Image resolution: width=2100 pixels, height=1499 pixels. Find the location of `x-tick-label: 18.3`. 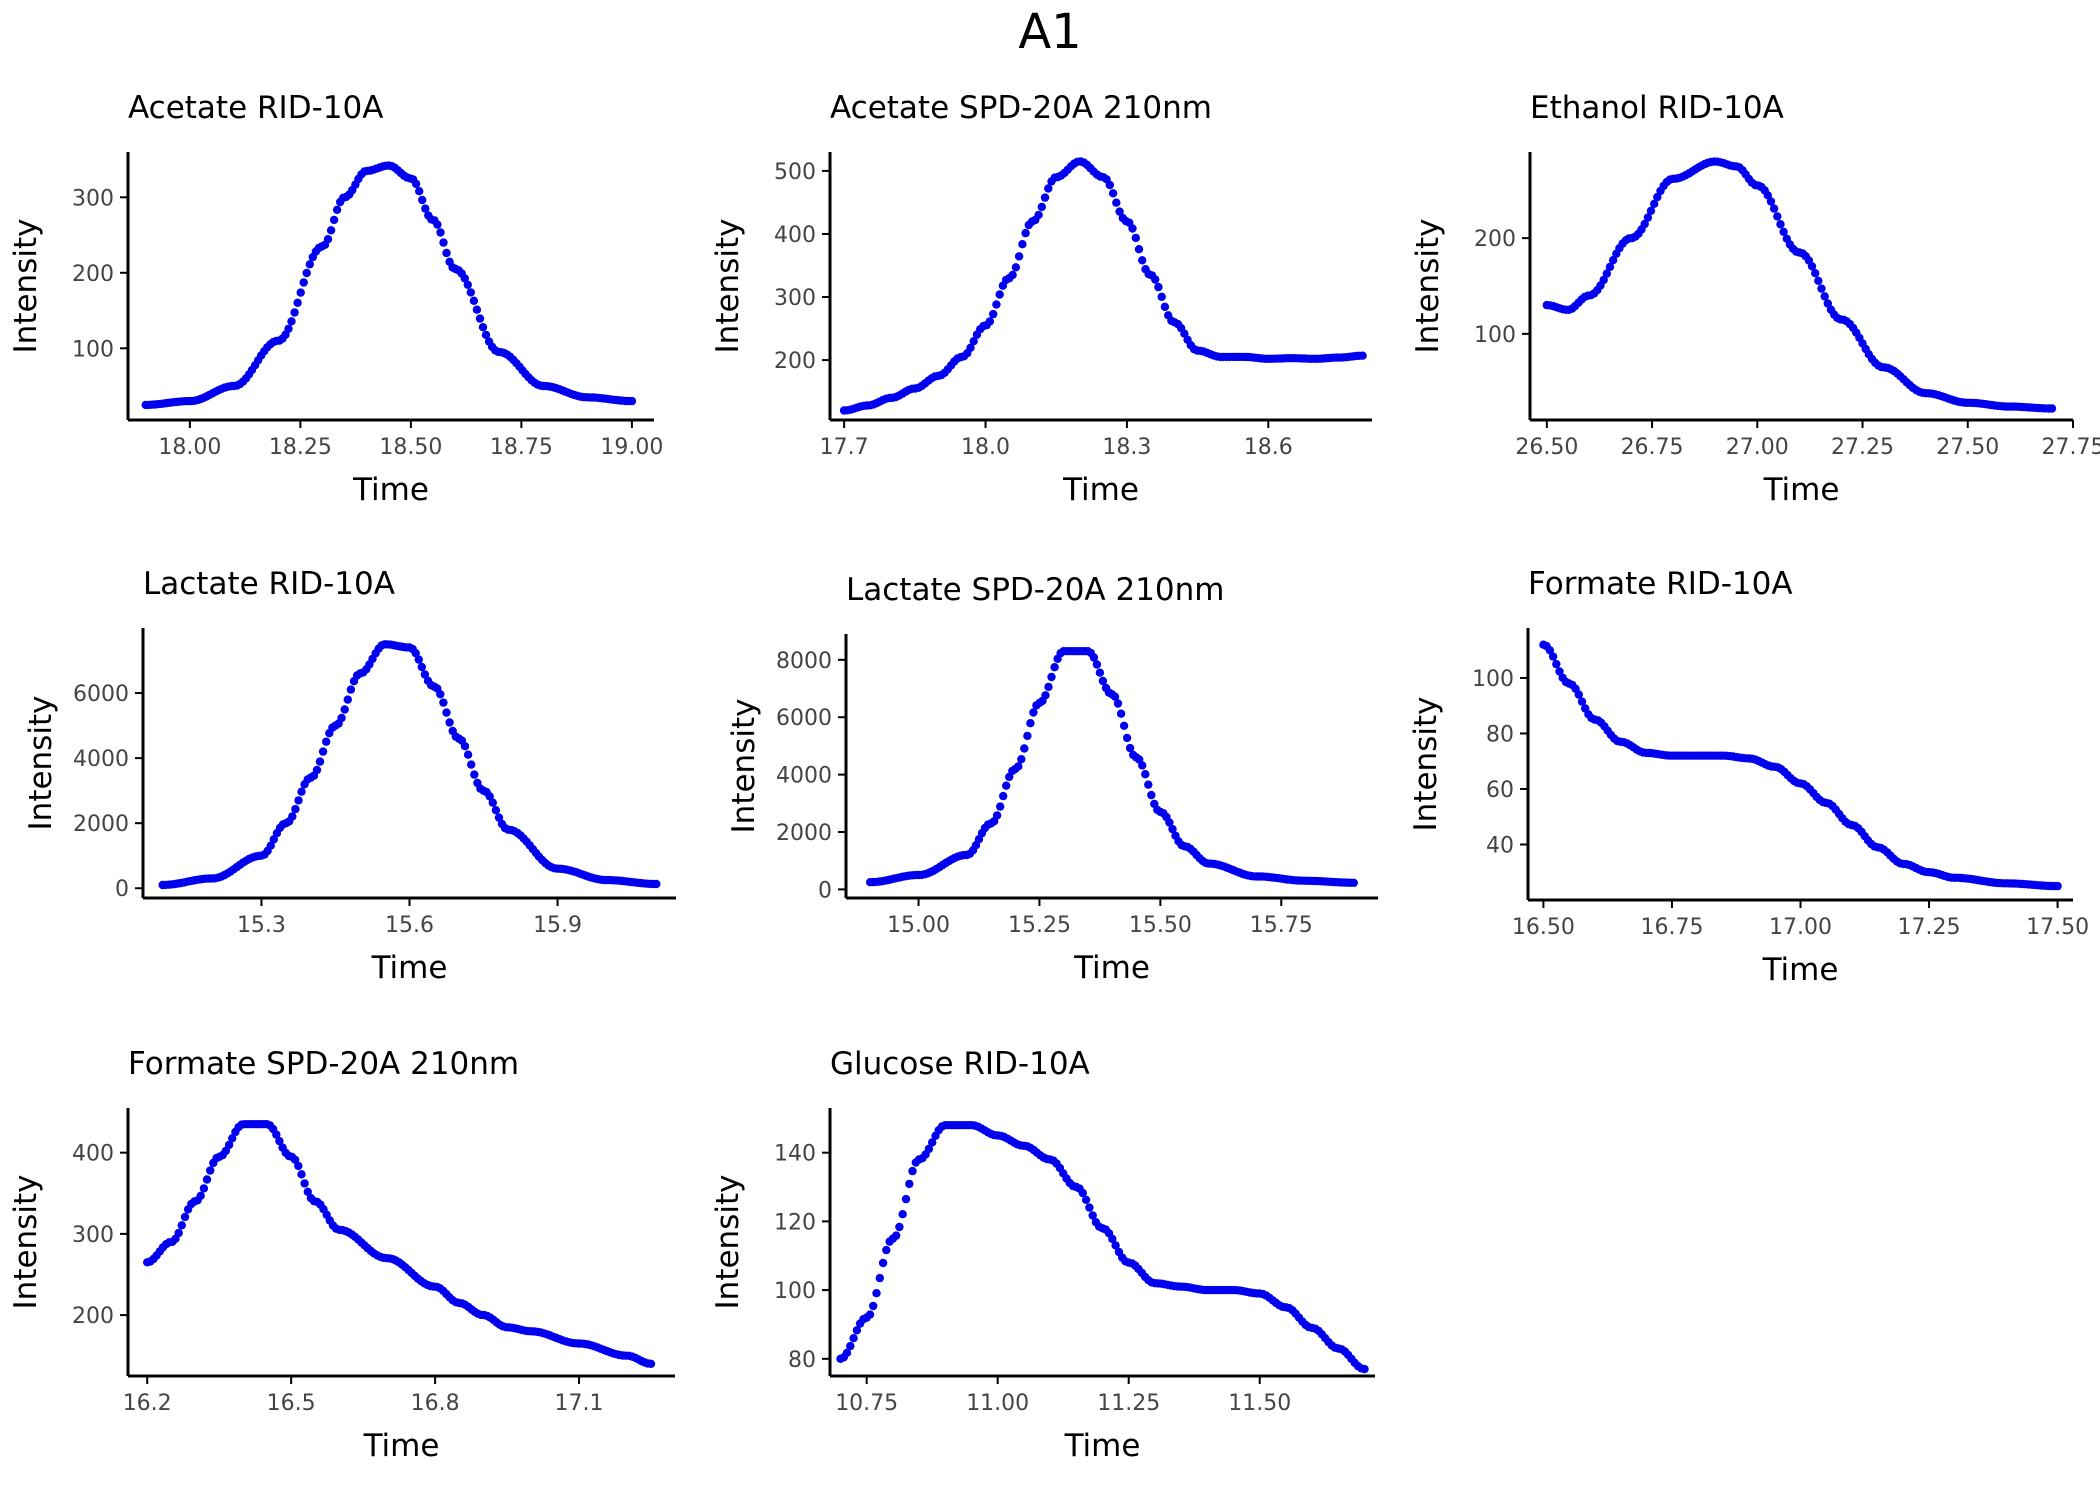

x-tick-label: 18.3 is located at coordinates (1126, 447).